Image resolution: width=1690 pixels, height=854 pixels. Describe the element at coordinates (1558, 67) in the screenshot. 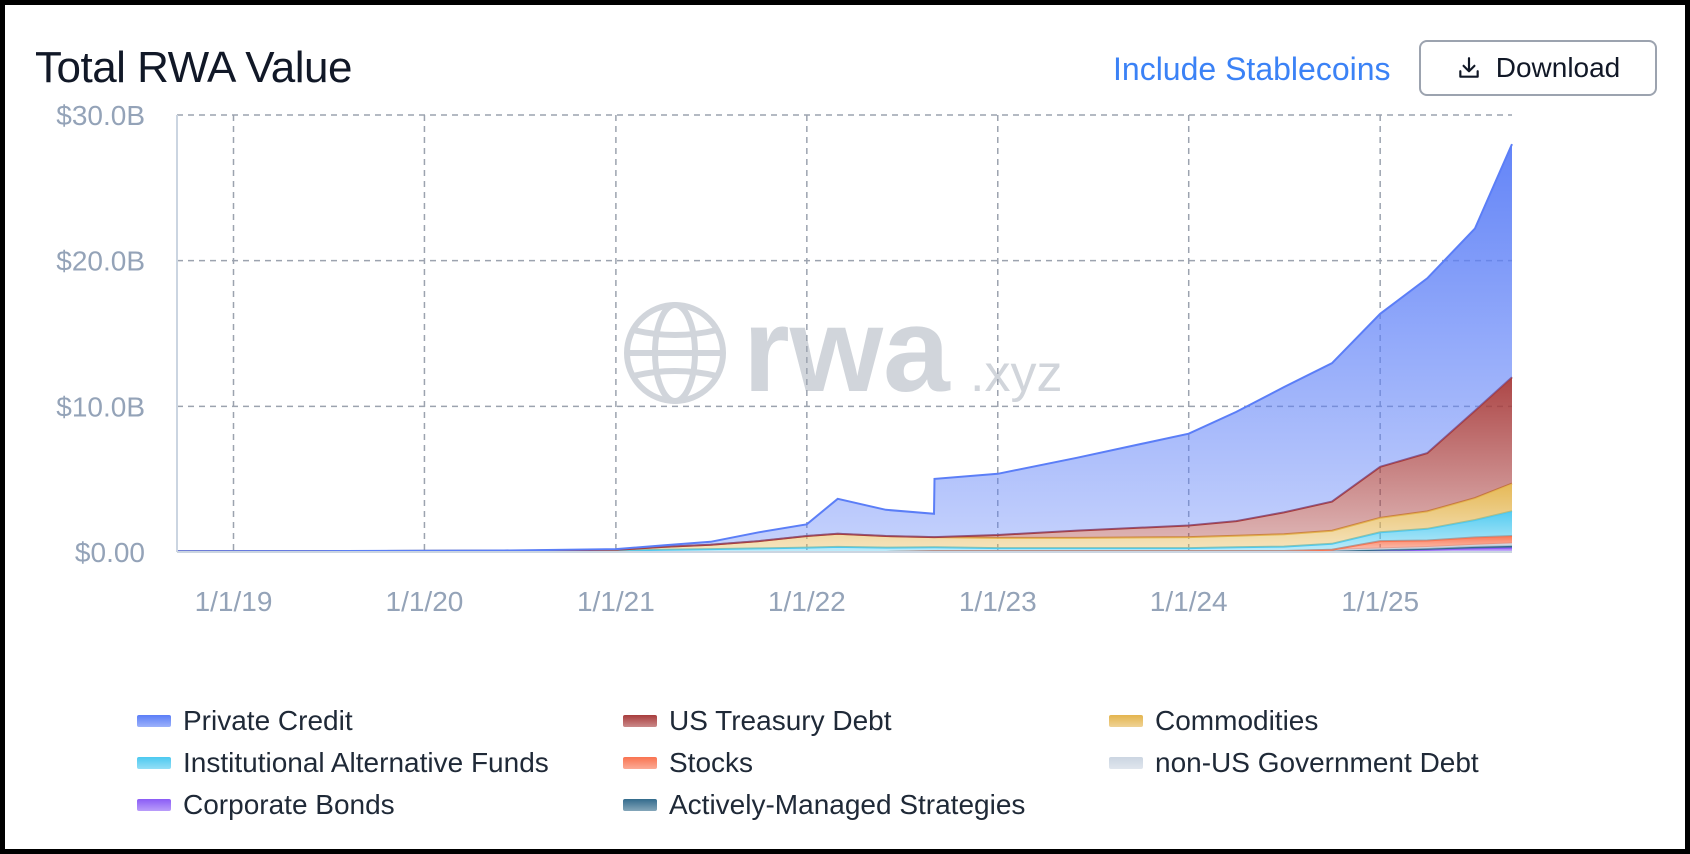

I see `download-label: Download` at that location.